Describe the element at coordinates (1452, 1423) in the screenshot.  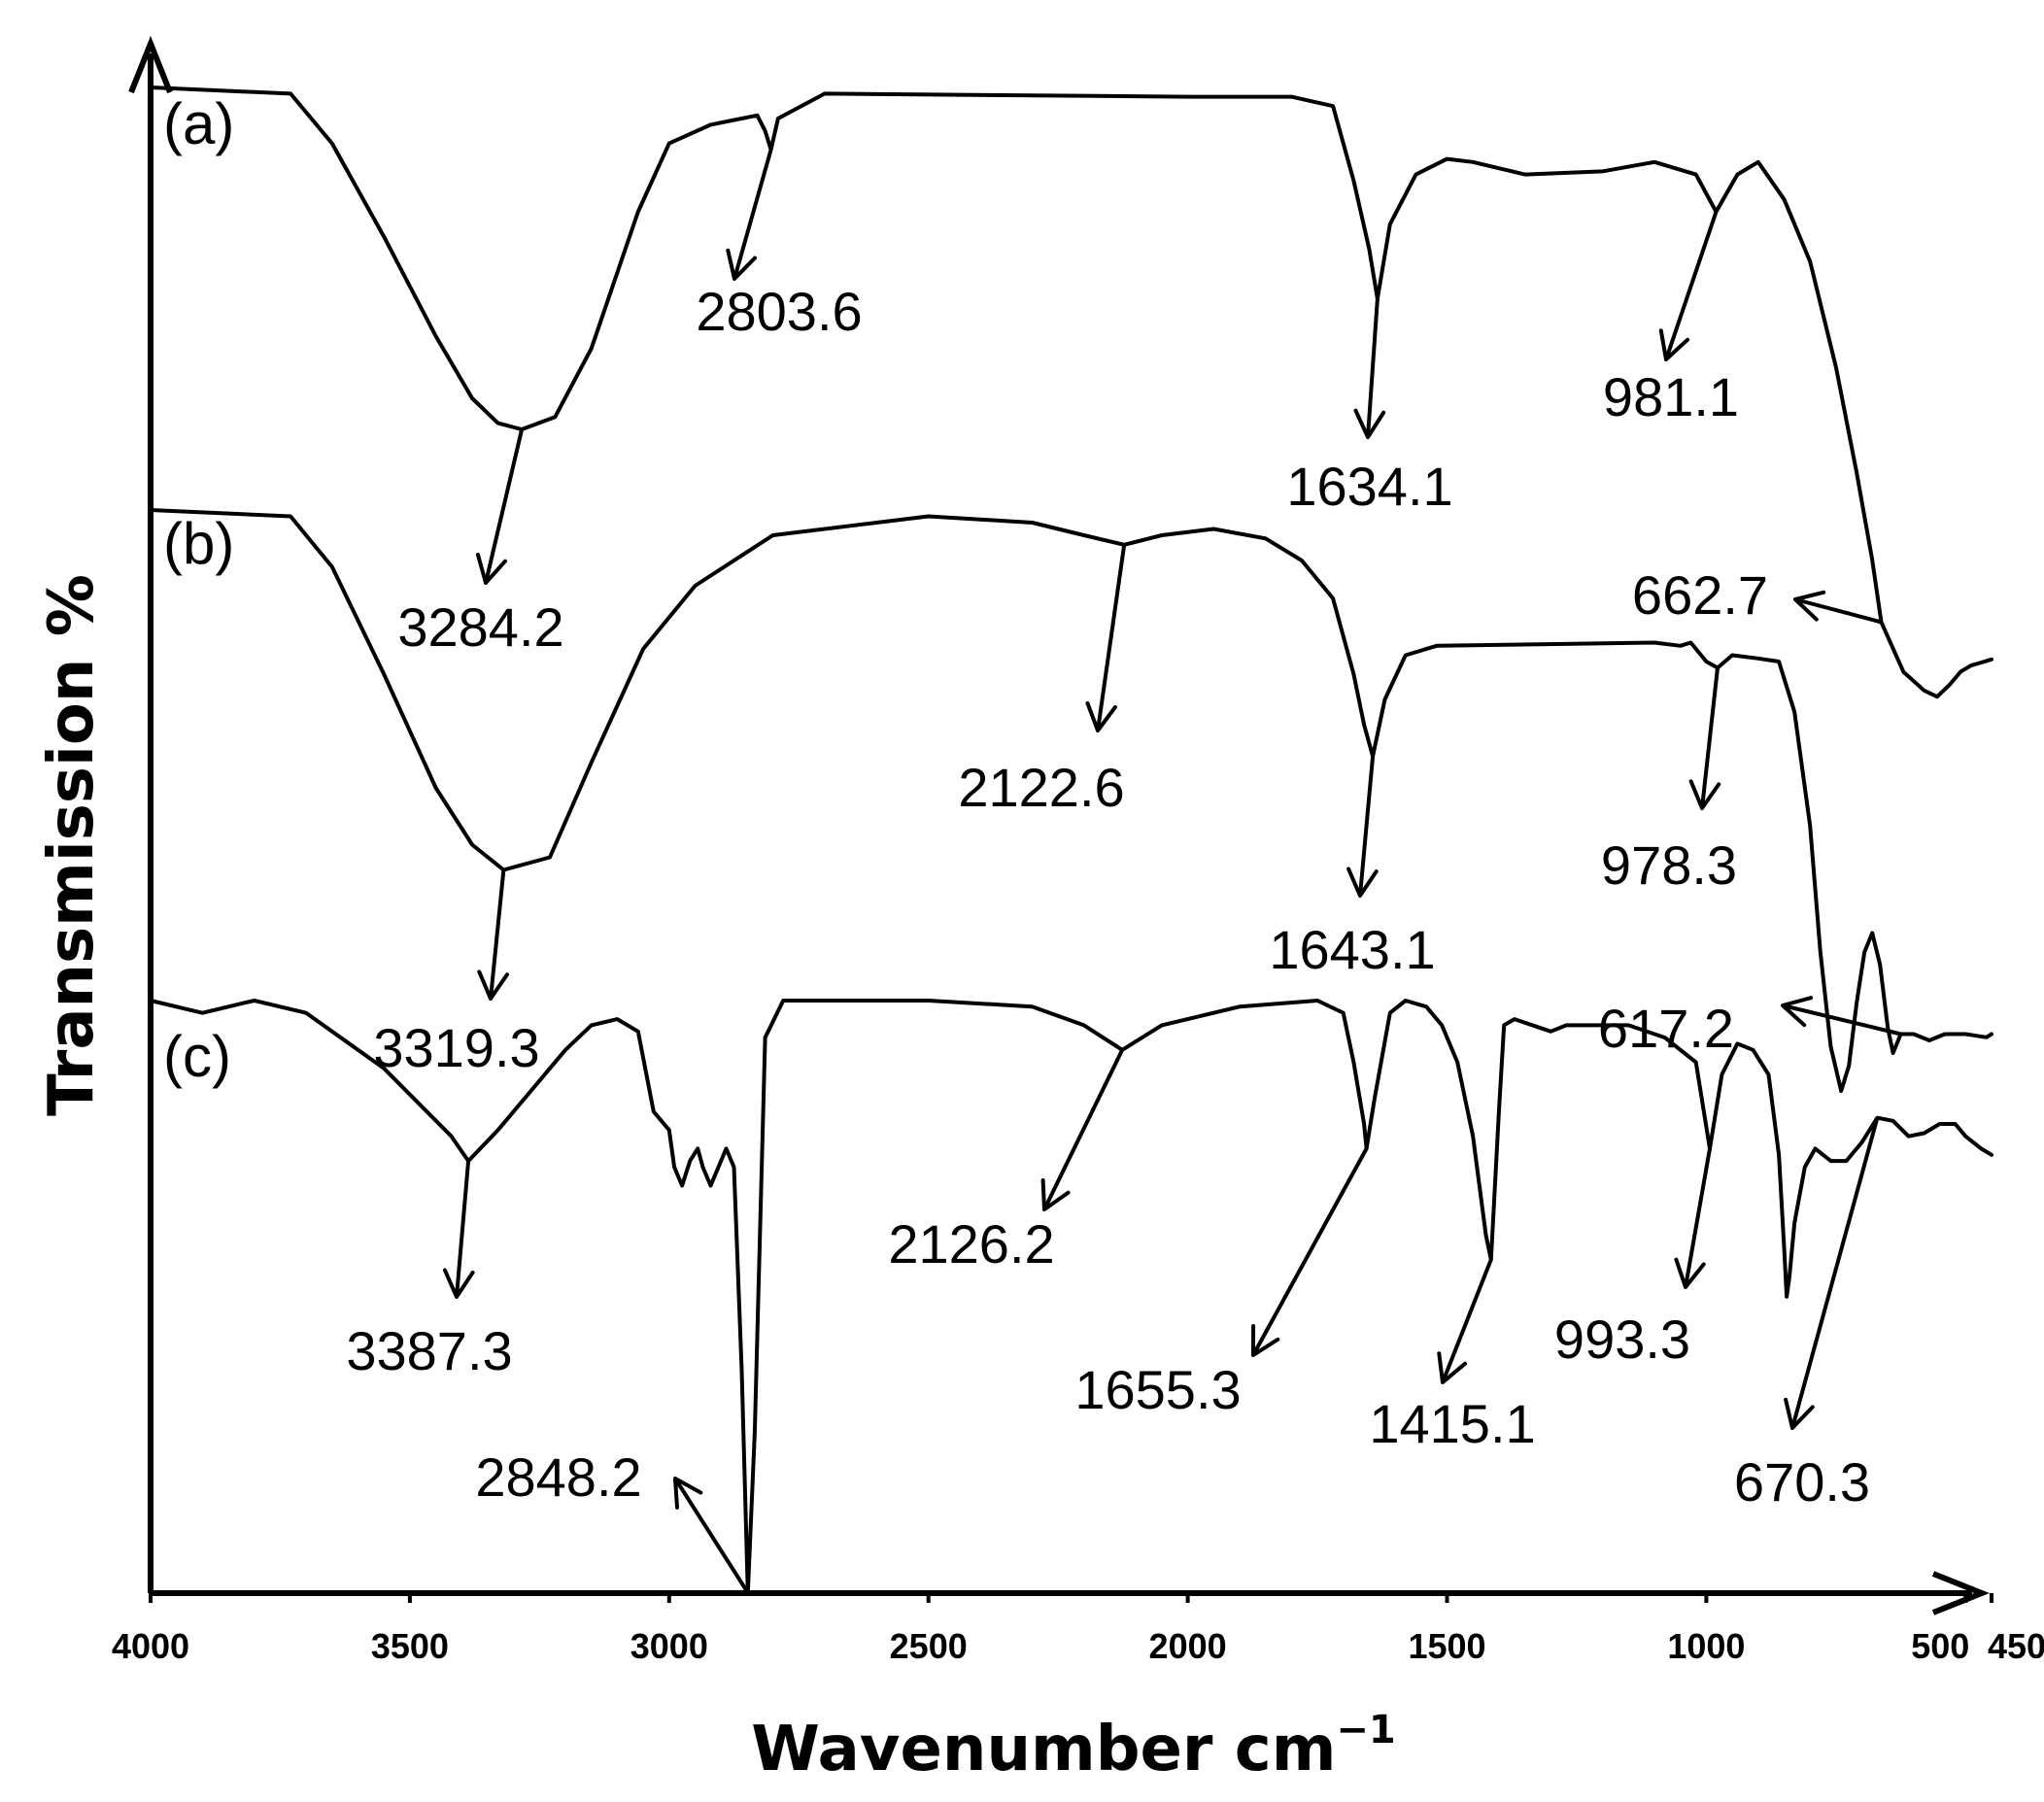
I see `peak-label-1415-1: 1415.1` at that location.